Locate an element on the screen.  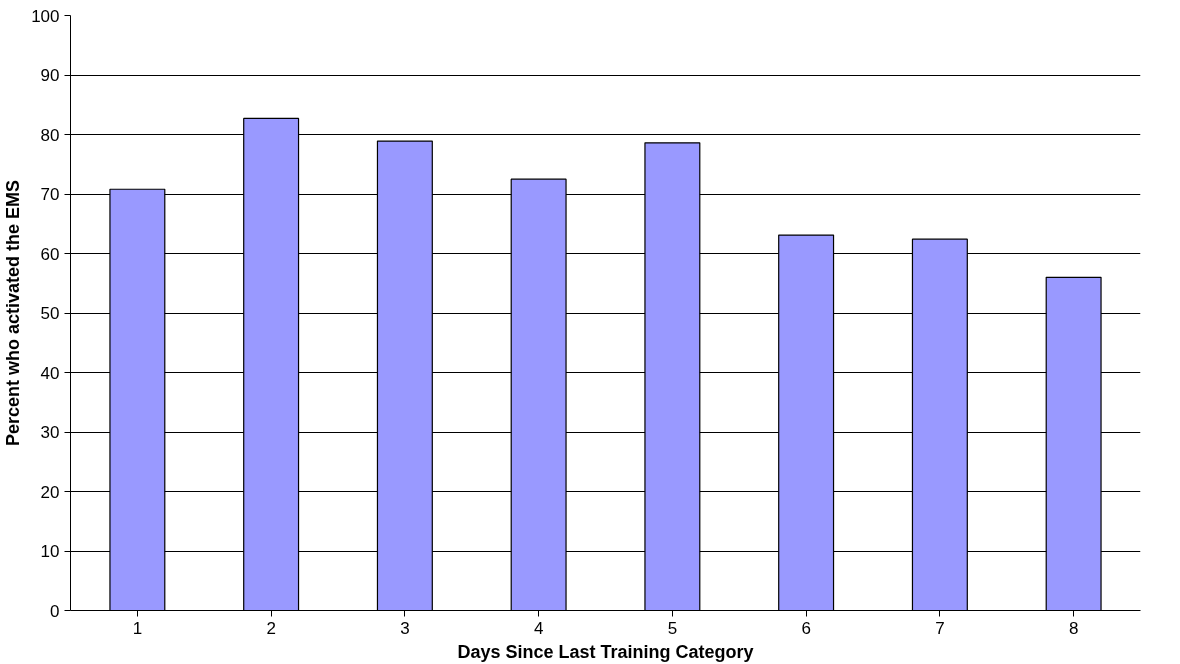
x-tick-label: 4 is located at coordinates (538, 628).